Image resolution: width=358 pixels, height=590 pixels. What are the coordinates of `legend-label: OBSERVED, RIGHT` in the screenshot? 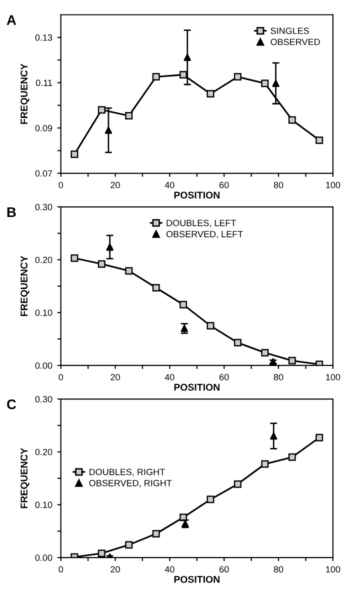 It's located at (130, 484).